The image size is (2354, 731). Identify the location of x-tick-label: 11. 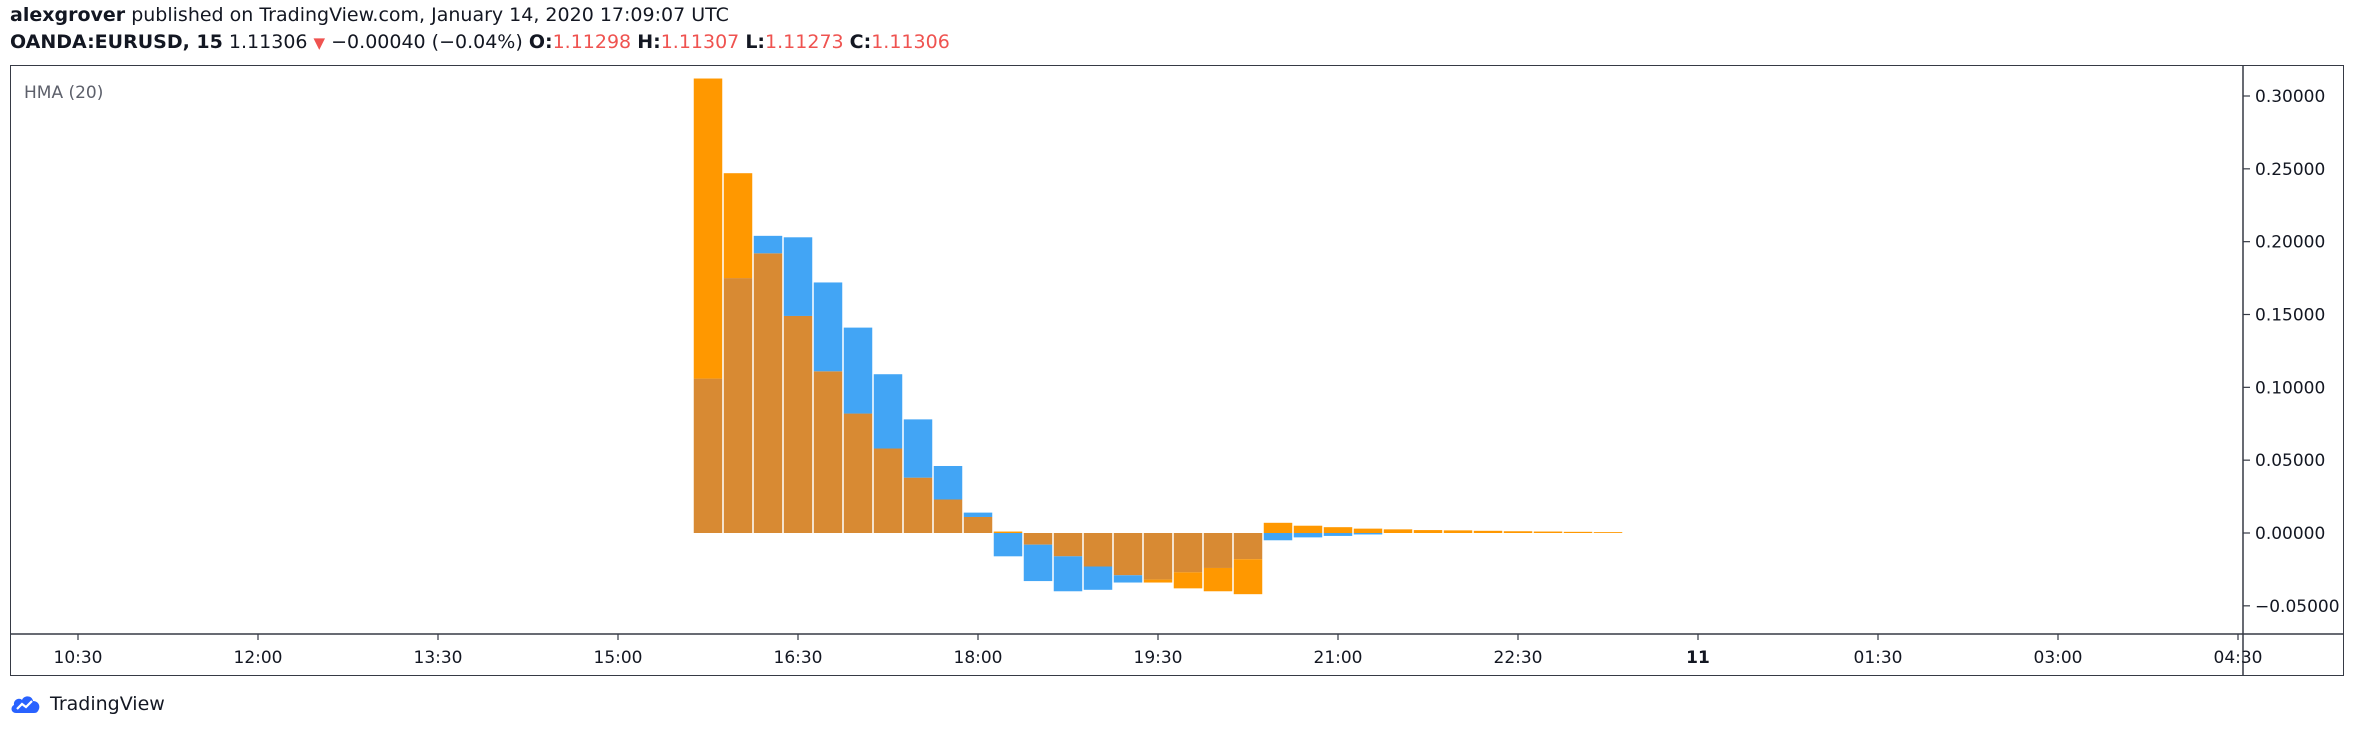
(1698, 658).